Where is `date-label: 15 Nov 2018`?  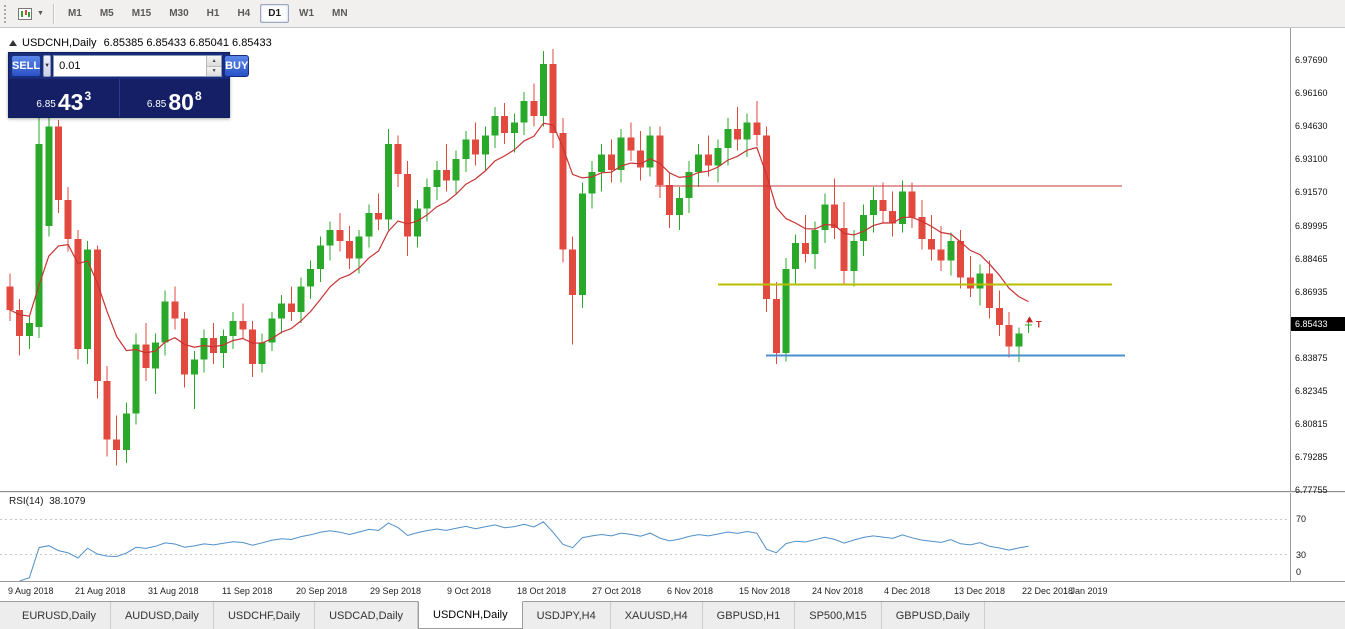
date-label: 15 Nov 2018 is located at coordinates (765, 591).